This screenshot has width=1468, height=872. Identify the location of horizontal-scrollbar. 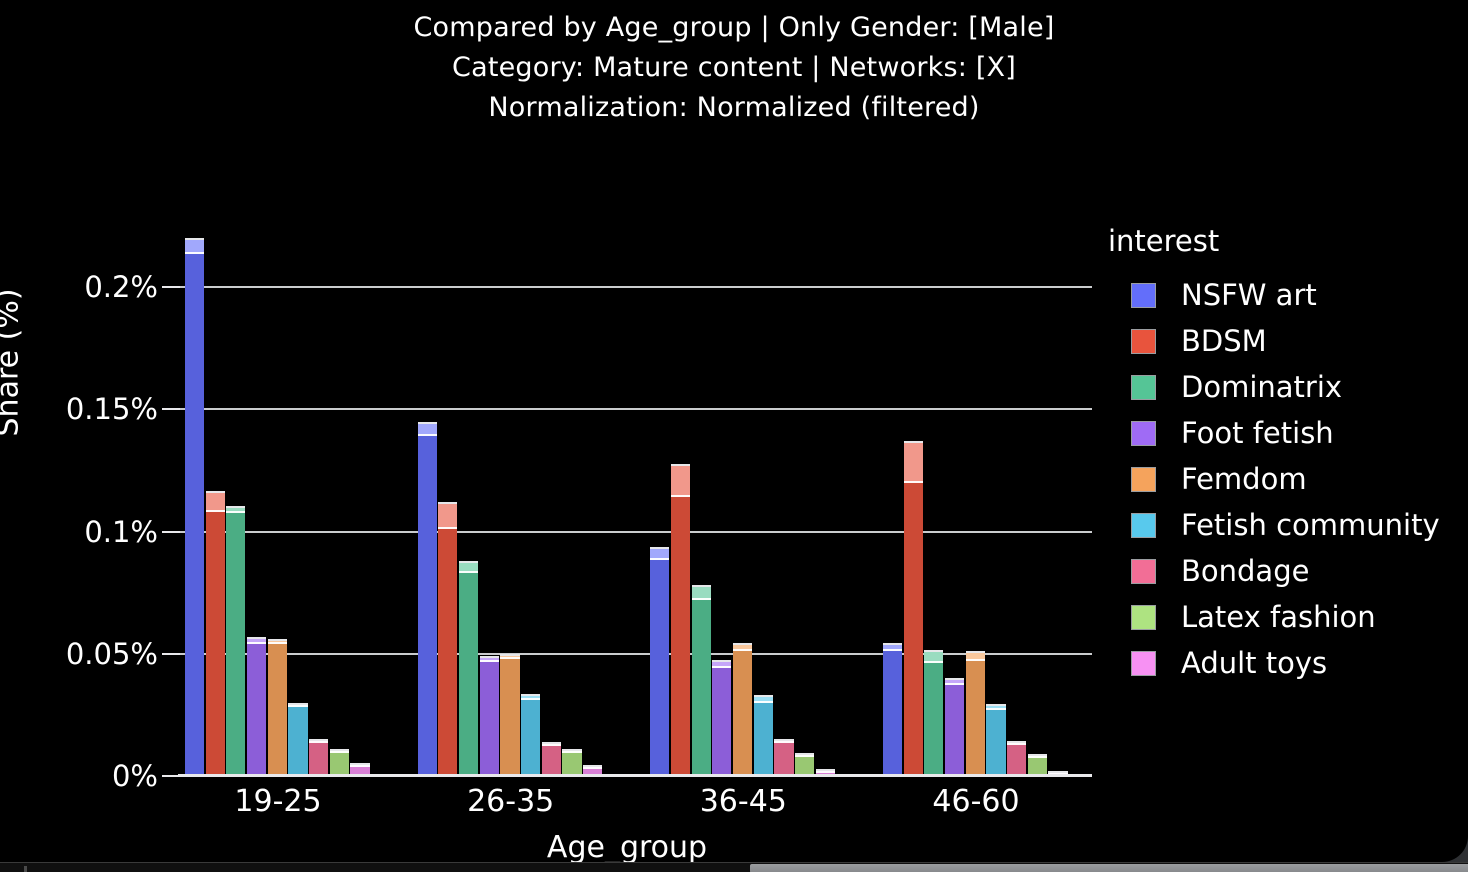
(734, 867).